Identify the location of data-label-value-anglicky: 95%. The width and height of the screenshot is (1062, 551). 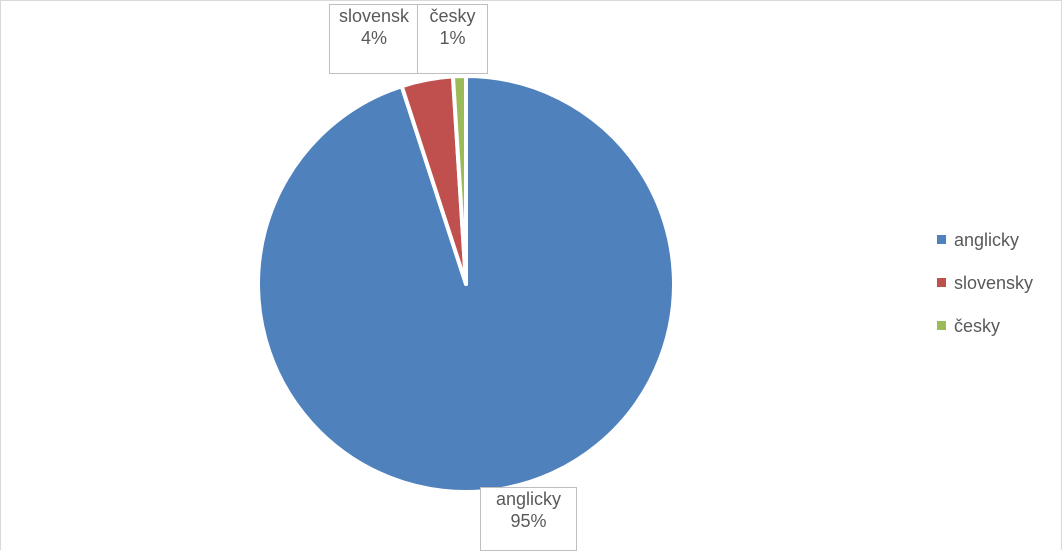
(528, 521).